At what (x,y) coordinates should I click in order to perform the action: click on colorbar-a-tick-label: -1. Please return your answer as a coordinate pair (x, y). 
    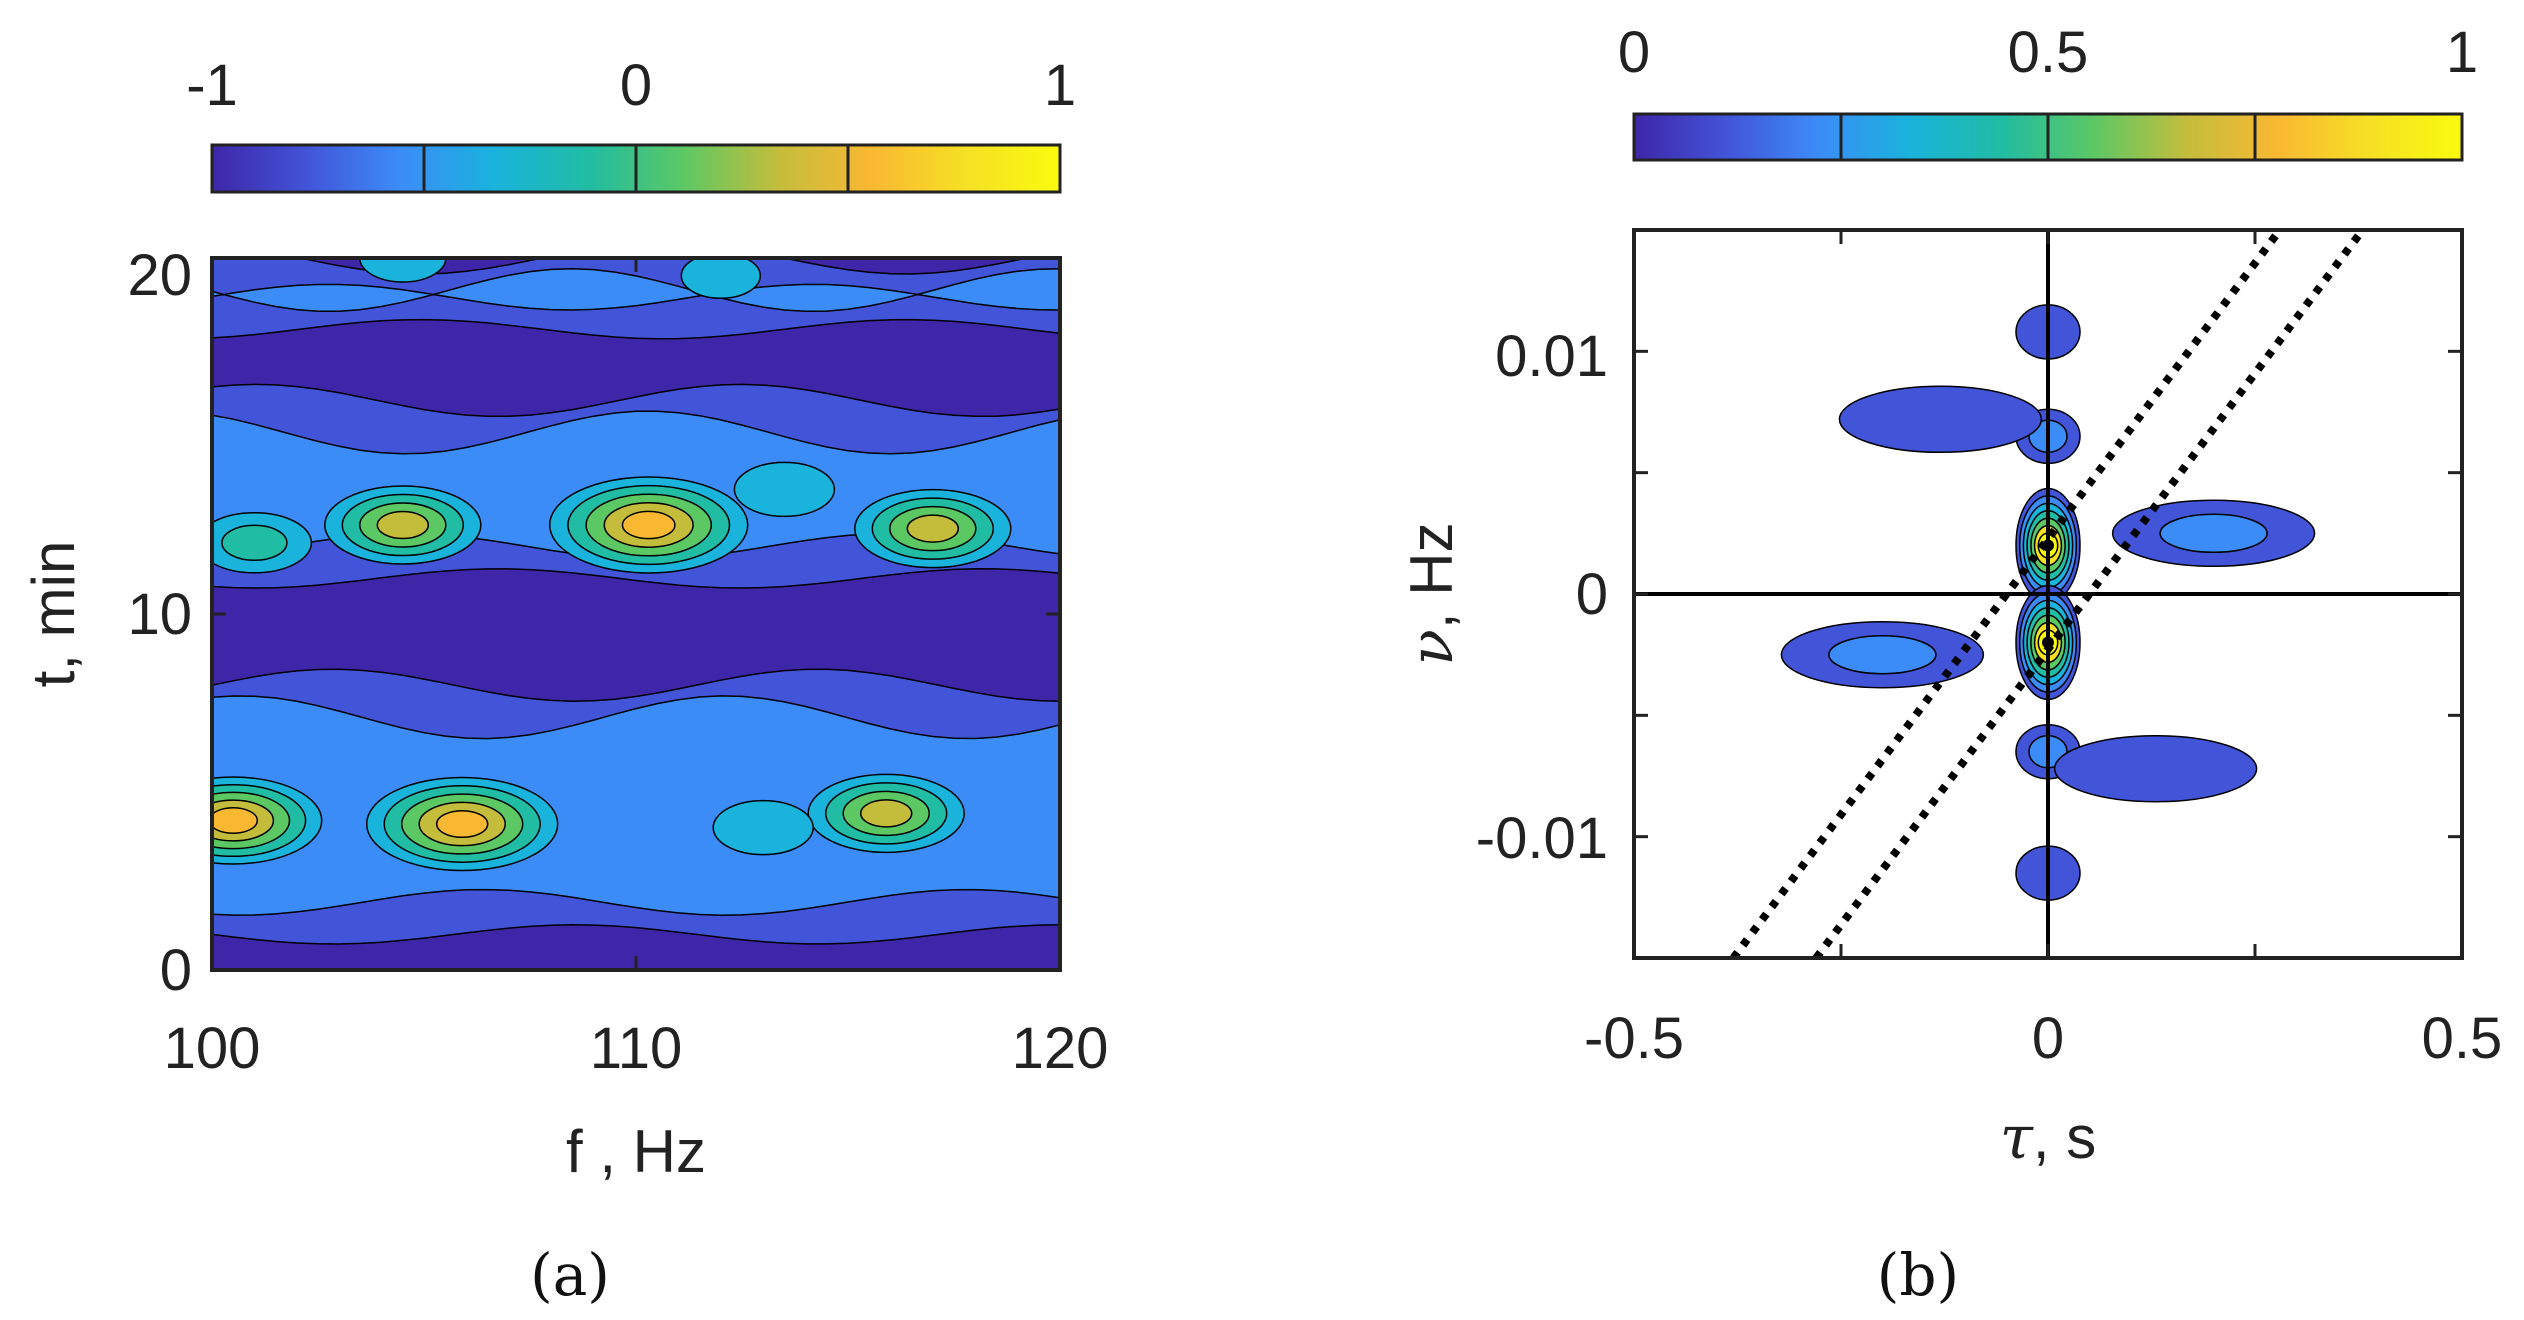
    Looking at the image, I should click on (212, 85).